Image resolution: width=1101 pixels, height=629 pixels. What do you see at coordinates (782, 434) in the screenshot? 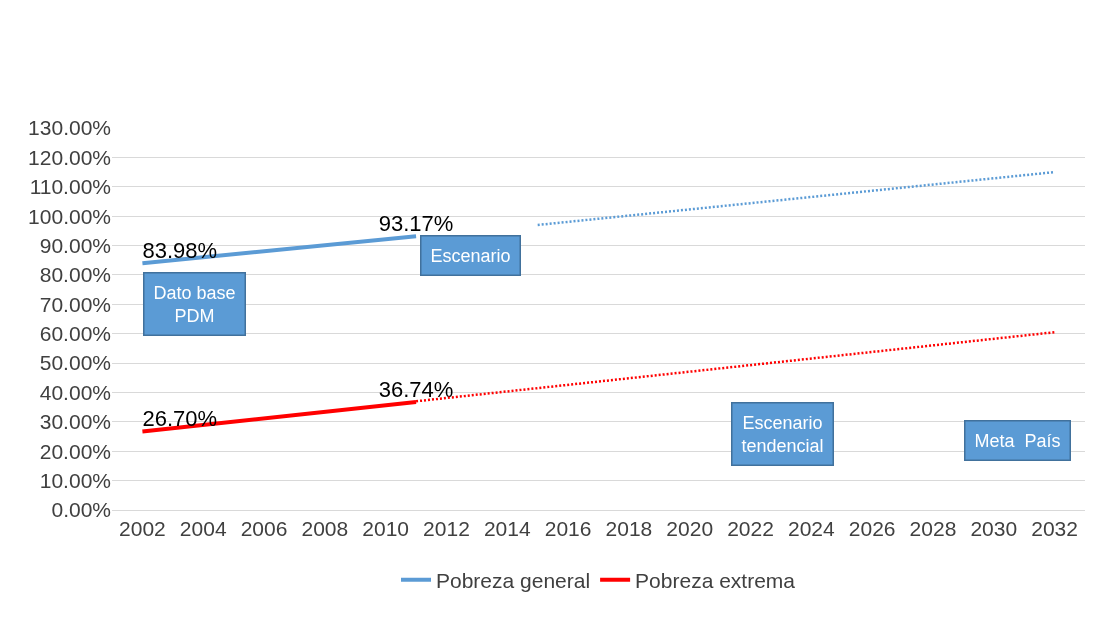
I see `annotation: Escenario tendencial` at bounding box center [782, 434].